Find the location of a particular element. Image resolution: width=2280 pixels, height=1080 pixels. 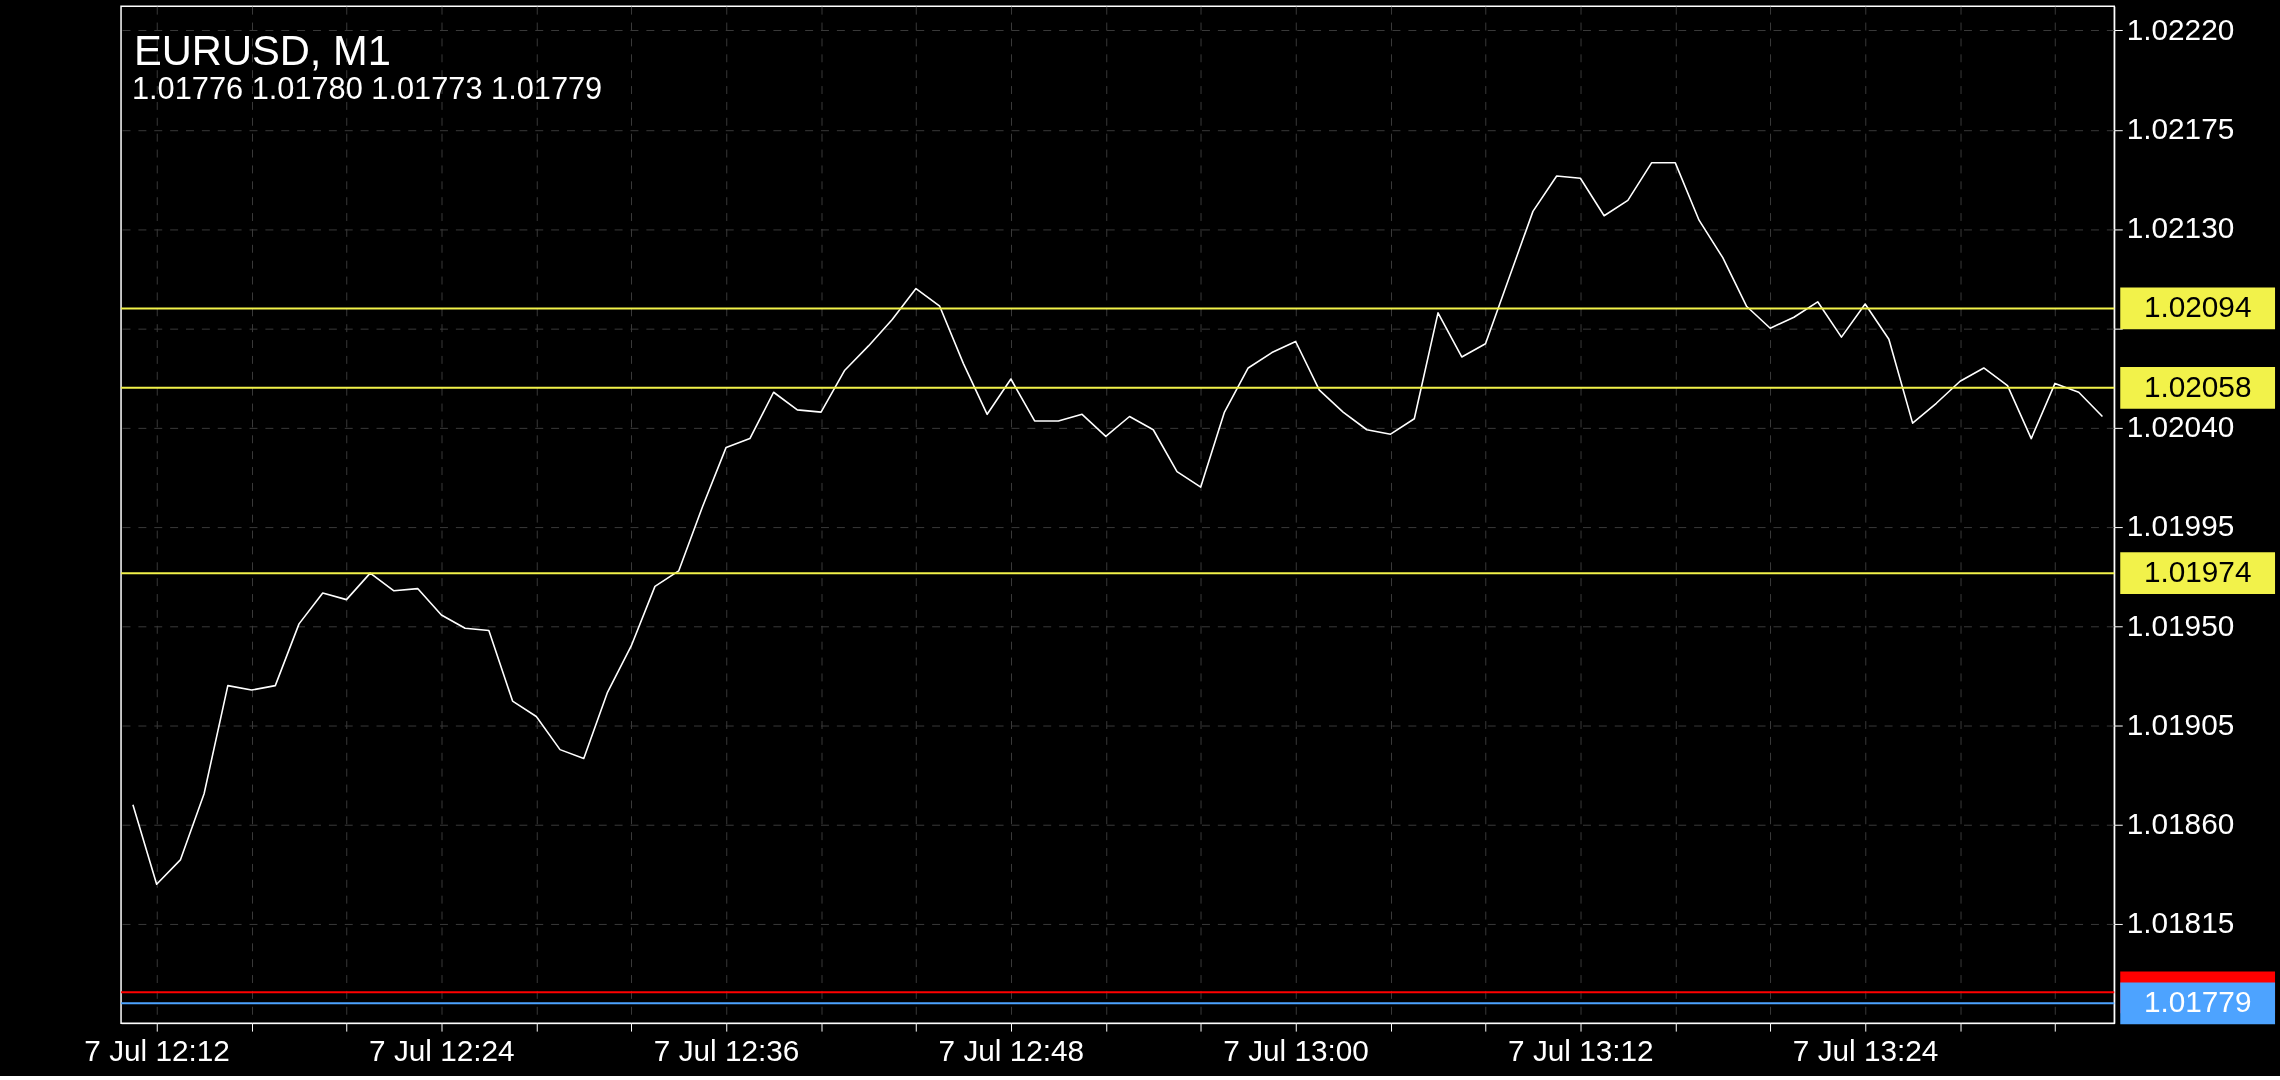

x-tick-label: 7 Jul 12:36 is located at coordinates (726, 1051).